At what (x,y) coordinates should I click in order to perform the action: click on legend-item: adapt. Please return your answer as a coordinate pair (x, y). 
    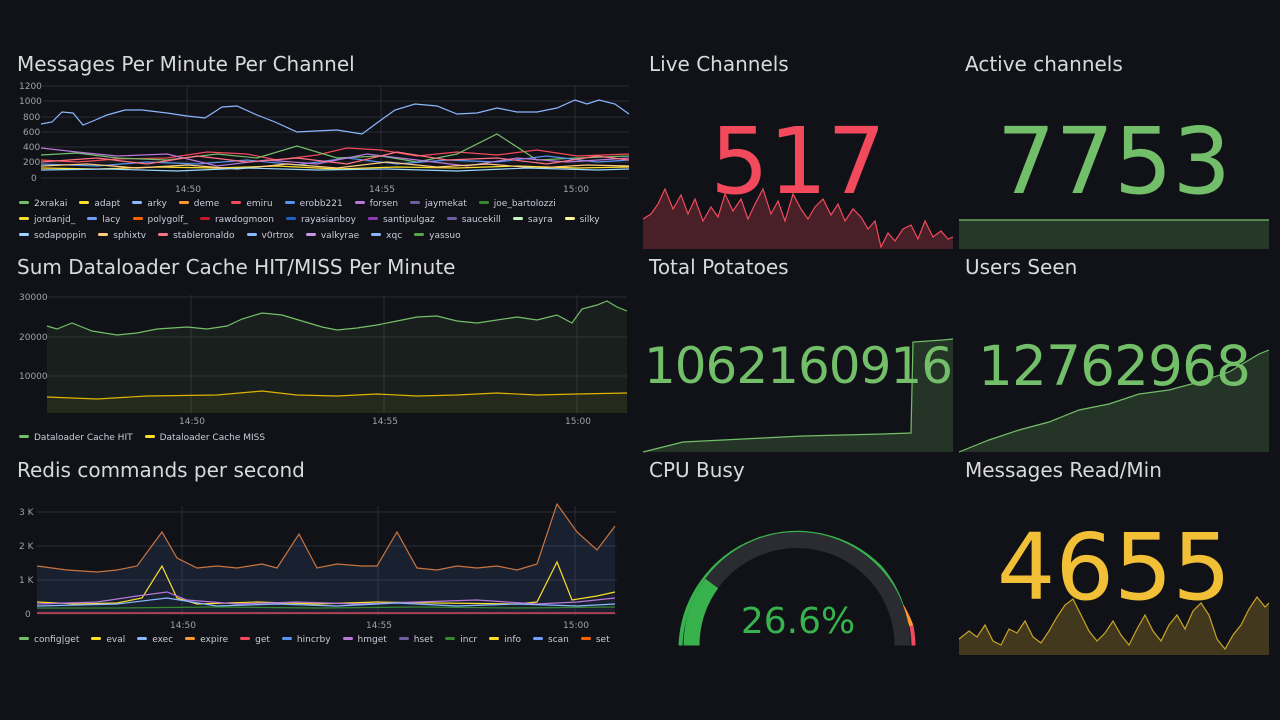
    Looking at the image, I should click on (99, 204).